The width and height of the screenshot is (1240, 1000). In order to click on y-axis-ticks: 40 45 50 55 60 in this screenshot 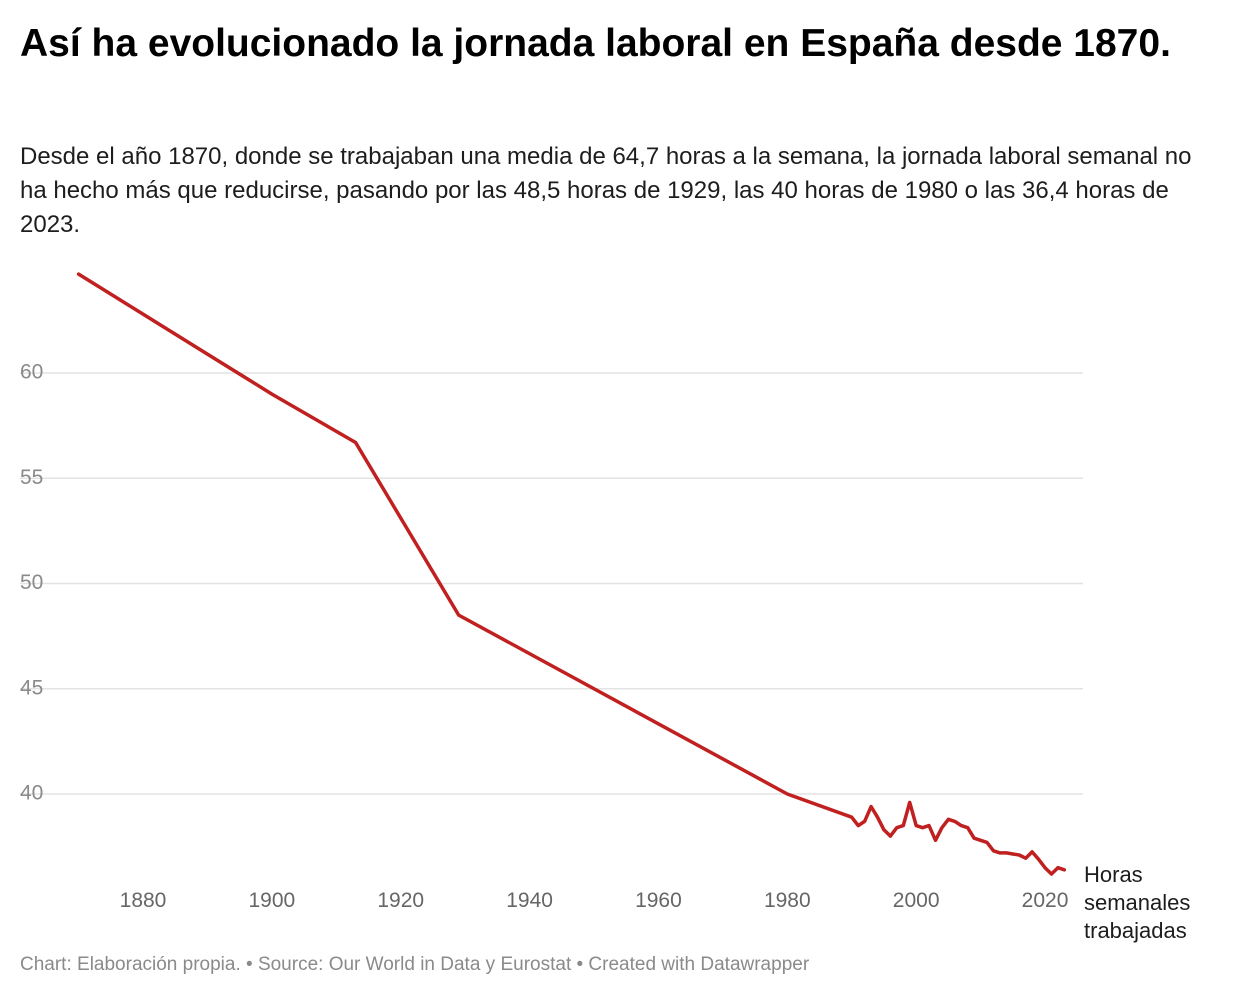, I will do `click(31, 583)`.